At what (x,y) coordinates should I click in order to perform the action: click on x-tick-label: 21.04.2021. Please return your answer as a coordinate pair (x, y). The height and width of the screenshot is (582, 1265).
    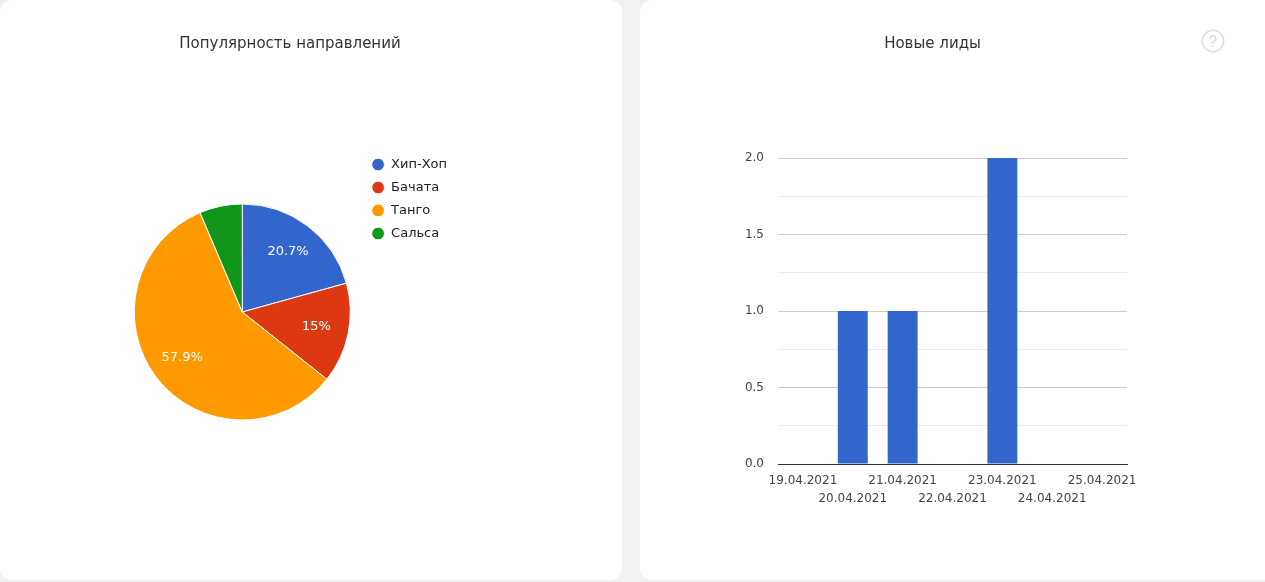
    Looking at the image, I should click on (902, 480).